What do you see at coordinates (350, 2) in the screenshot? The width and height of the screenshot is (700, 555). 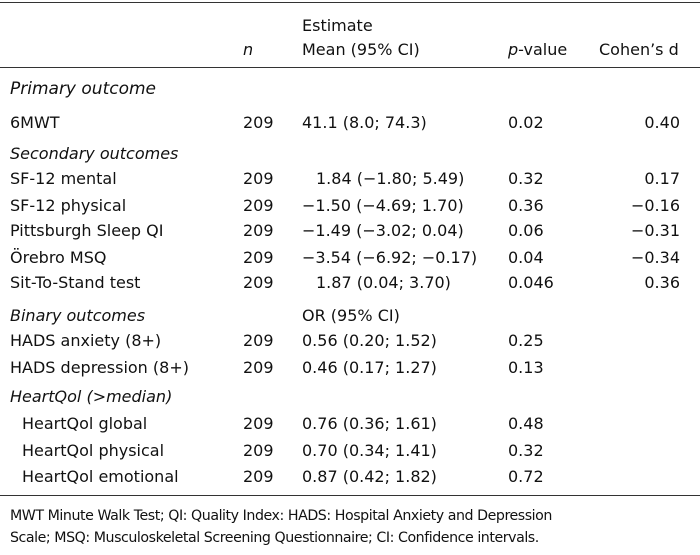 I see `top-rule` at bounding box center [350, 2].